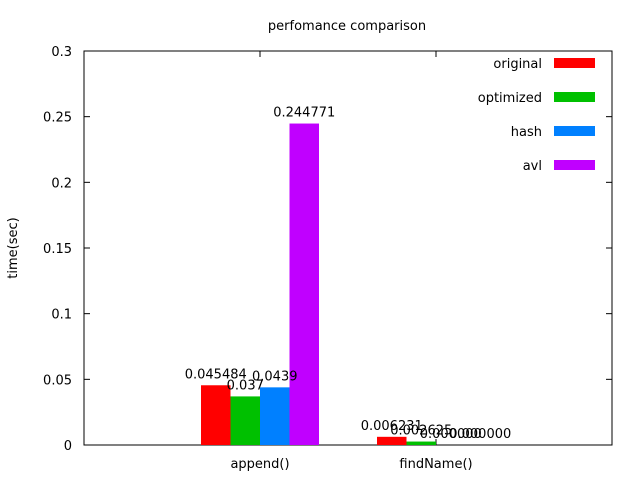 Image resolution: width=640 pixels, height=480 pixels. Describe the element at coordinates (304, 113) in the screenshot. I see `data-label: 0.244771` at that location.